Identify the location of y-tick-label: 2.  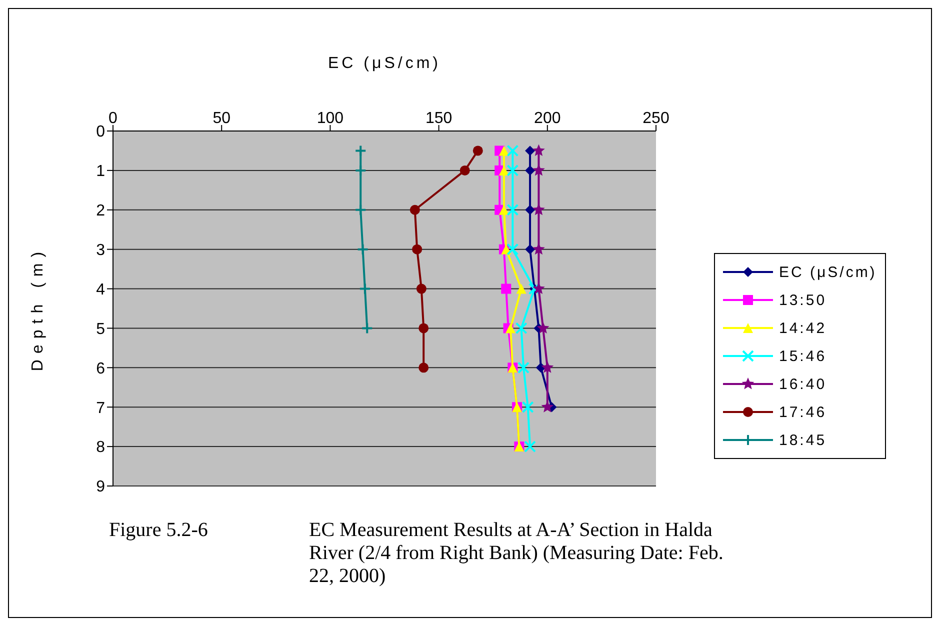
(101, 211).